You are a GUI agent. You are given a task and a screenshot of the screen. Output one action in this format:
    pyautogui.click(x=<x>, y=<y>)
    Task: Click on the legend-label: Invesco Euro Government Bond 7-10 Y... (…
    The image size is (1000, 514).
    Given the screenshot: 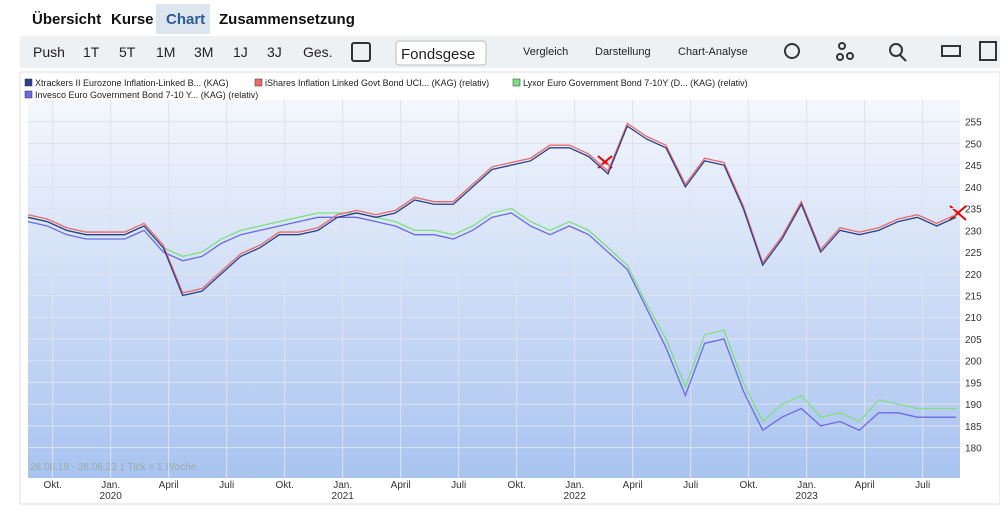 What is the action you would take?
    pyautogui.click(x=146, y=95)
    